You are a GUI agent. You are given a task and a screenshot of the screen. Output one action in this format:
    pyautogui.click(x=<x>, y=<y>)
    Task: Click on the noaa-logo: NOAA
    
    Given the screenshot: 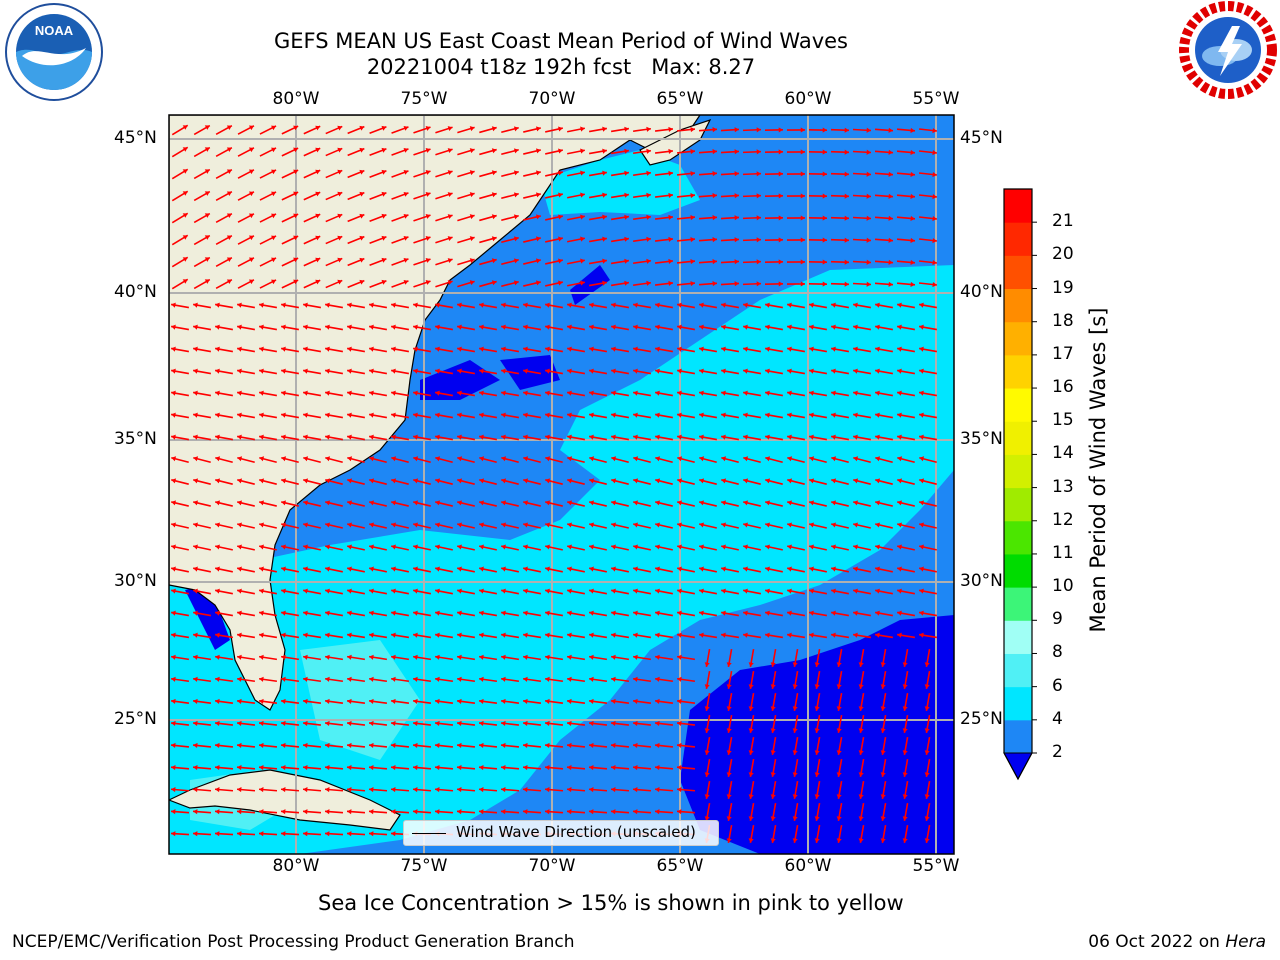 What is the action you would take?
    pyautogui.click(x=54, y=52)
    